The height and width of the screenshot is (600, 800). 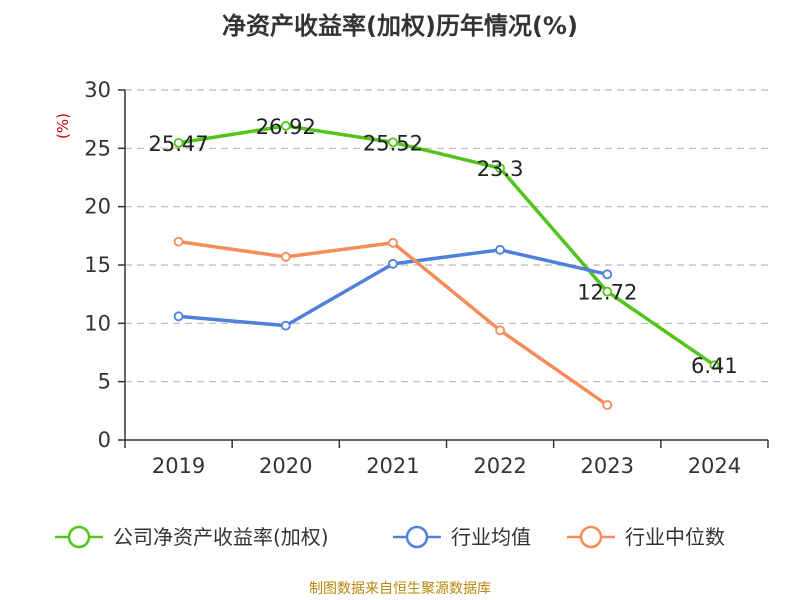 What do you see at coordinates (390, 537) in the screenshot?
I see `legend: 公司净资产收益率(加权) 行业均值 行业中位数` at bounding box center [390, 537].